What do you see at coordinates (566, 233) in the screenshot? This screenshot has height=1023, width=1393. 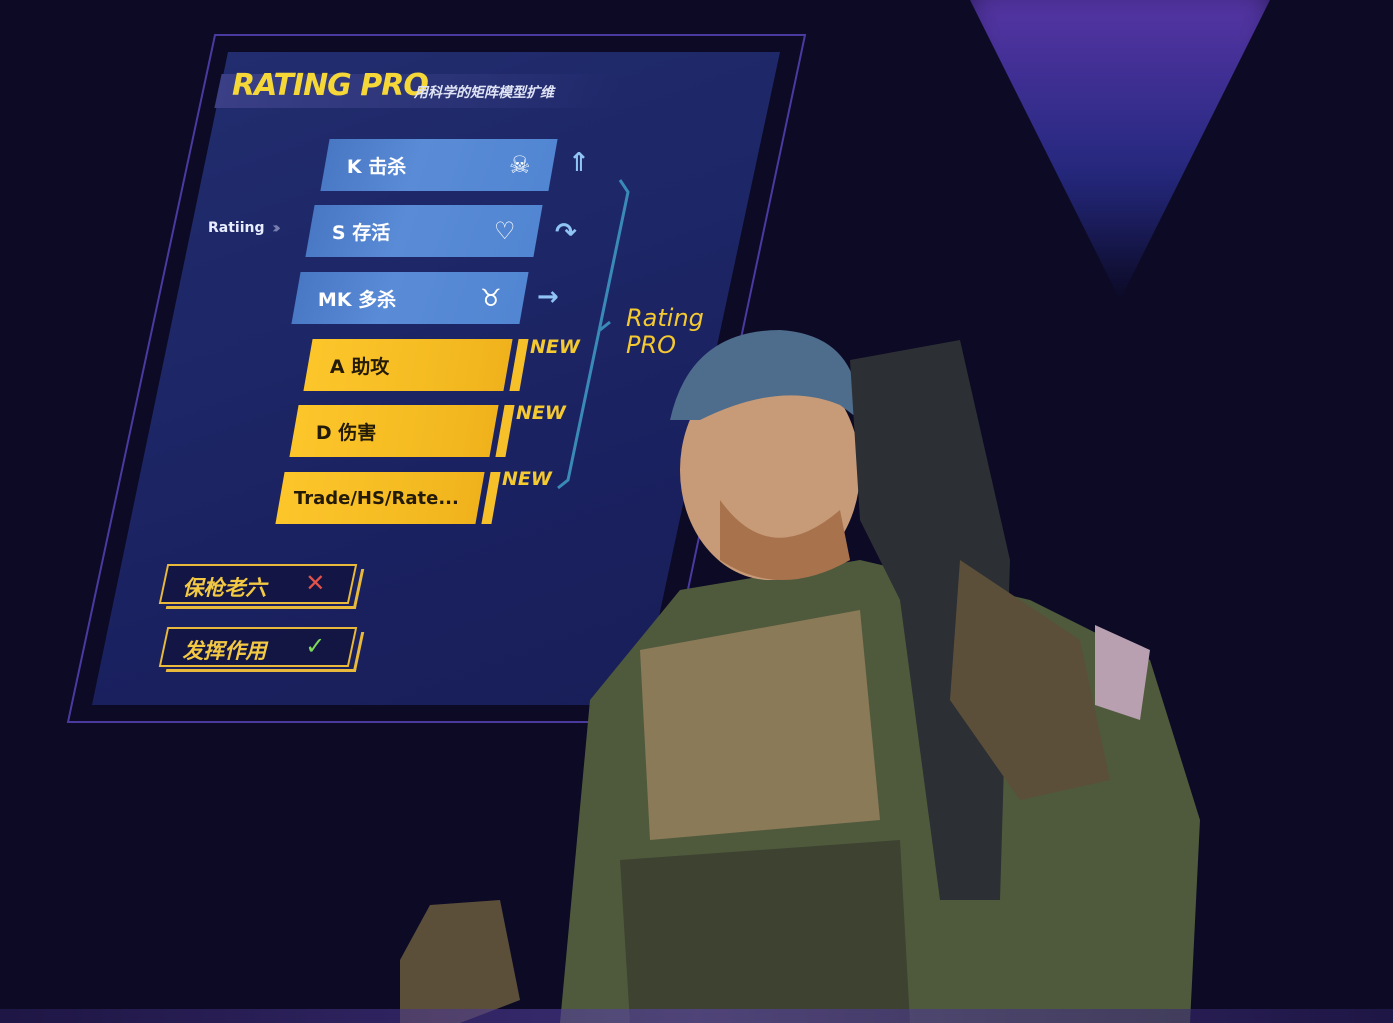 I see `down-curve-arrow-icon: ↷` at bounding box center [566, 233].